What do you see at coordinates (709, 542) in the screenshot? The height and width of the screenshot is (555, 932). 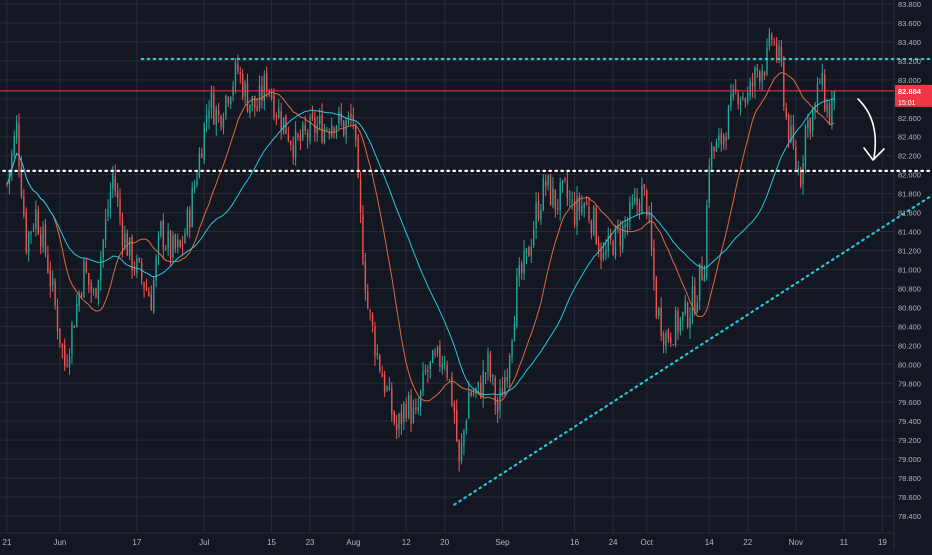 I see `time-tick-label: 14` at bounding box center [709, 542].